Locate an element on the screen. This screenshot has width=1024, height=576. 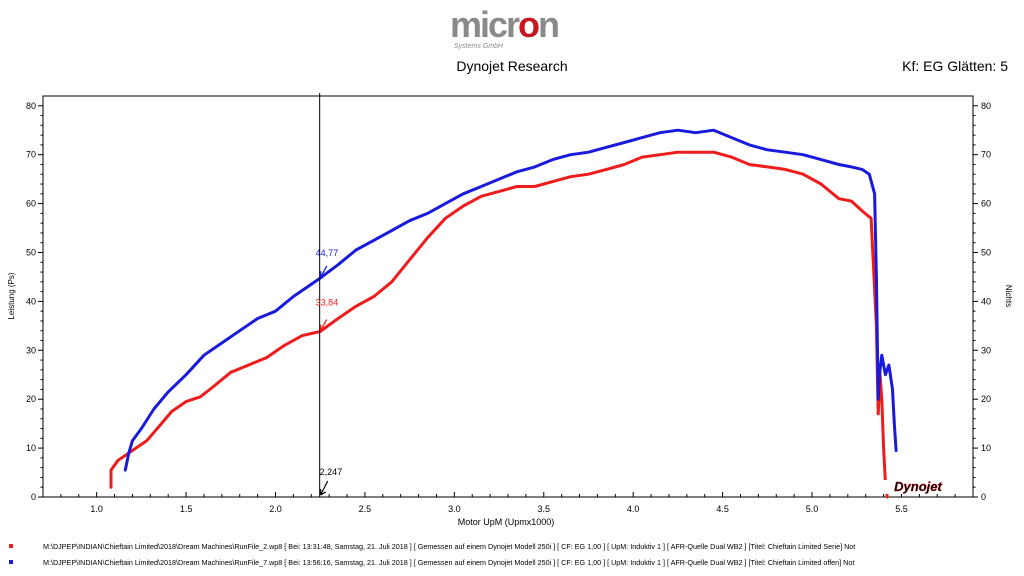
x-tick-label: 2.0 is located at coordinates (275, 509).